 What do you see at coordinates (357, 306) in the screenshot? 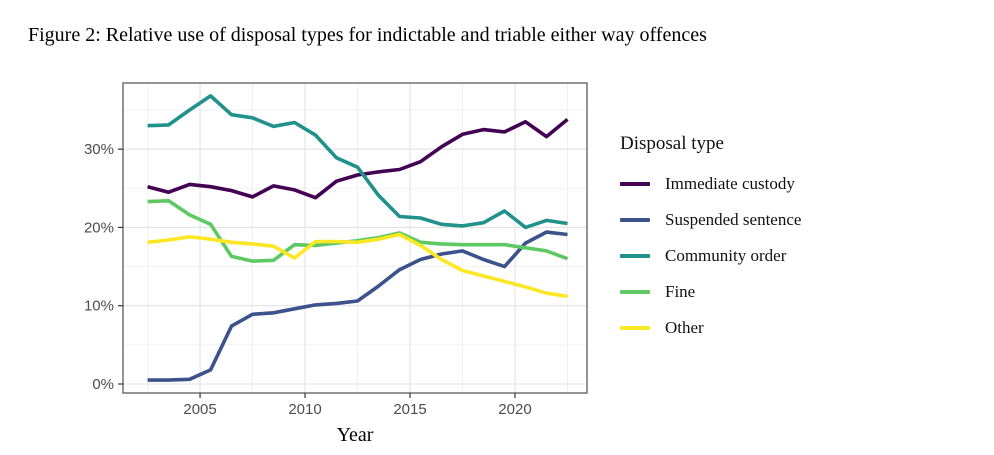
I see `series-line-suspended-sentence` at bounding box center [357, 306].